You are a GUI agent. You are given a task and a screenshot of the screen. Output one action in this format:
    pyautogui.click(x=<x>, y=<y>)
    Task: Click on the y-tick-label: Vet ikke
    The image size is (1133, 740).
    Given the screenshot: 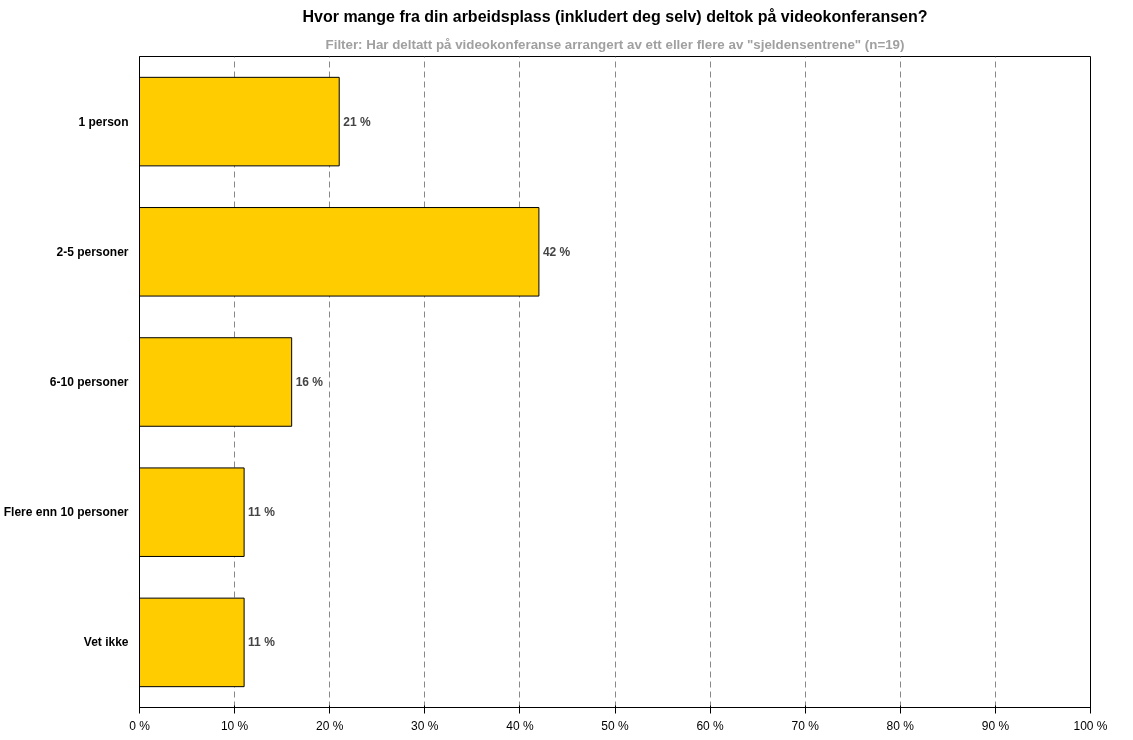 What is the action you would take?
    pyautogui.click(x=106, y=642)
    